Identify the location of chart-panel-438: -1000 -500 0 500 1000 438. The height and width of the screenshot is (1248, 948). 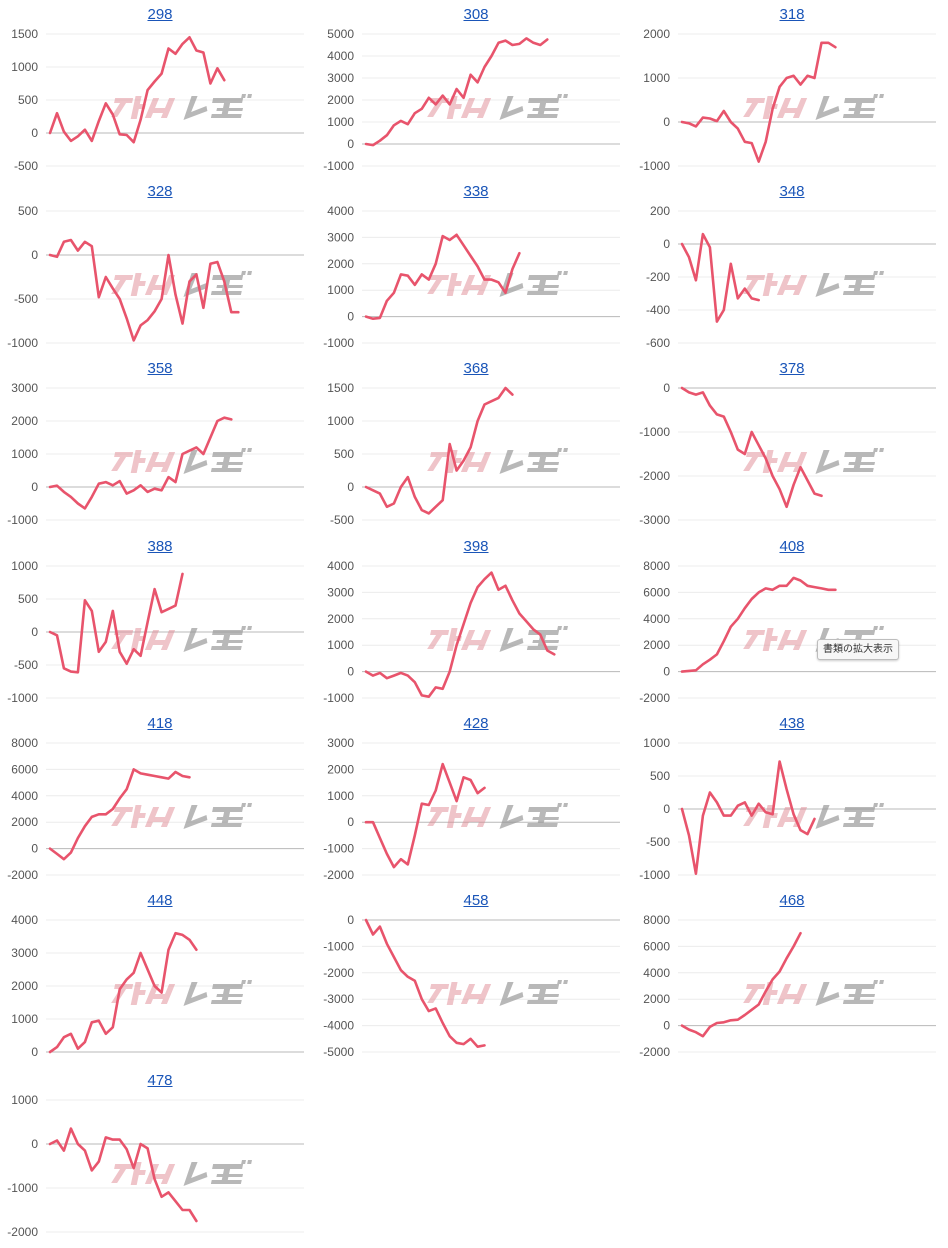
(792, 802).